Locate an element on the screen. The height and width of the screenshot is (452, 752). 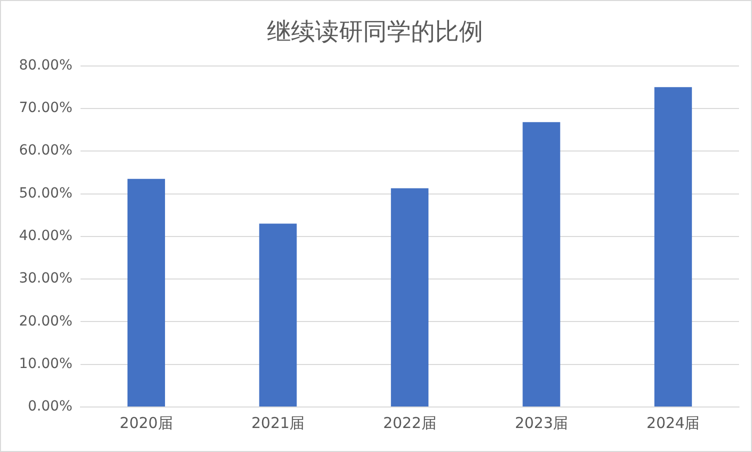
y-tick-label: 10.00% is located at coordinates (45, 364).